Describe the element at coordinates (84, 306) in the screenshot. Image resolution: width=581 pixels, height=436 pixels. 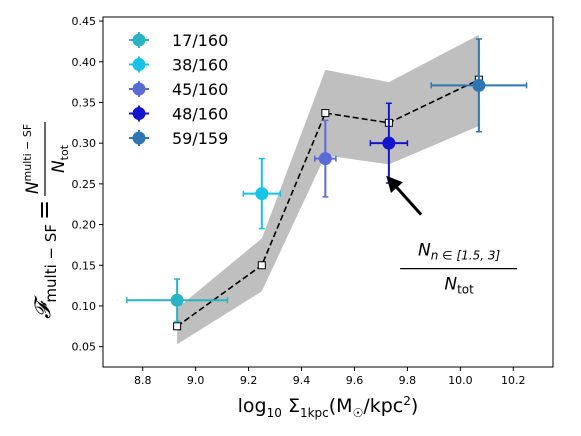
I see `y-tick-label: 0.10` at that location.